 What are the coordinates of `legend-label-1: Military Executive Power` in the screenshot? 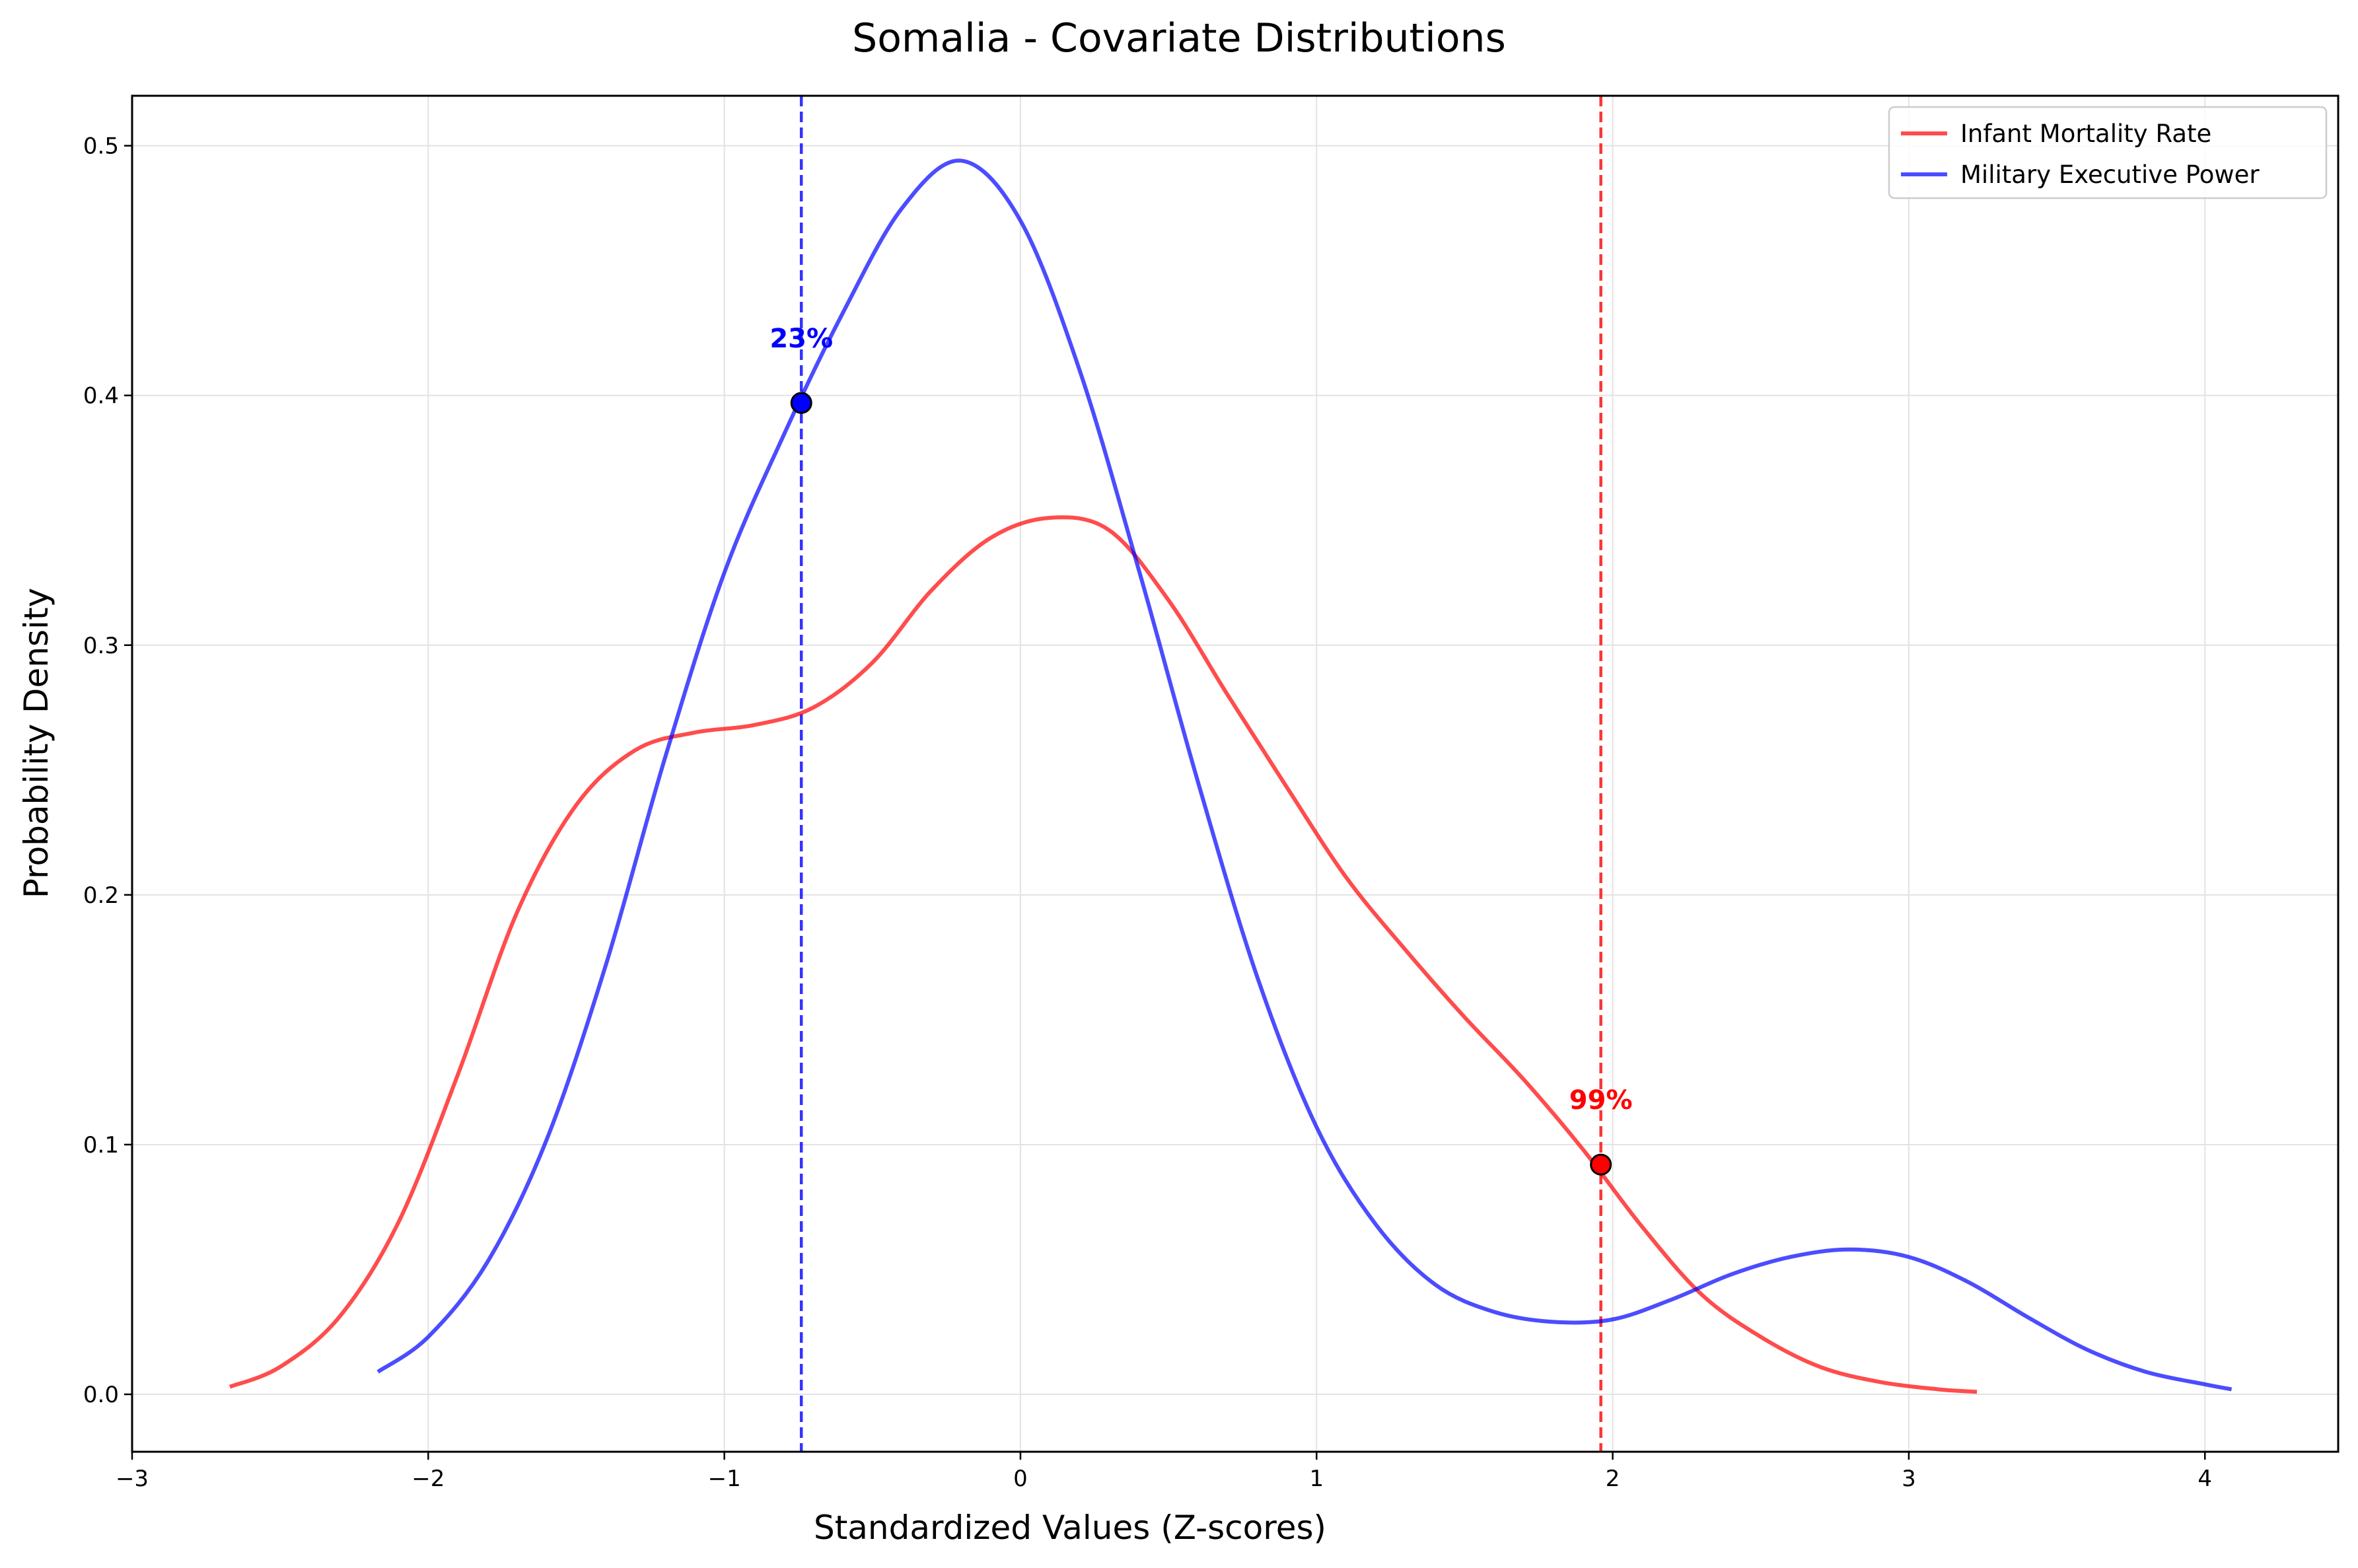 It's located at (2110, 174).